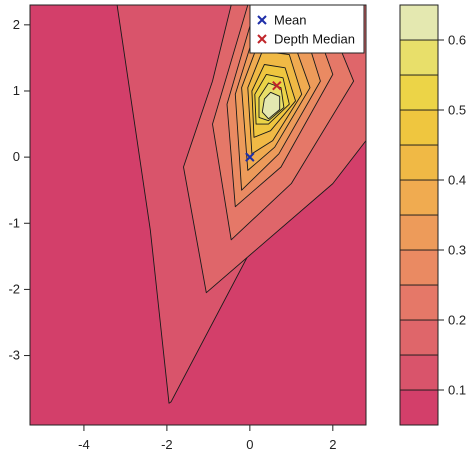 The width and height of the screenshot is (474, 462). I want to click on y-tick-label: 1, so click(16, 90).